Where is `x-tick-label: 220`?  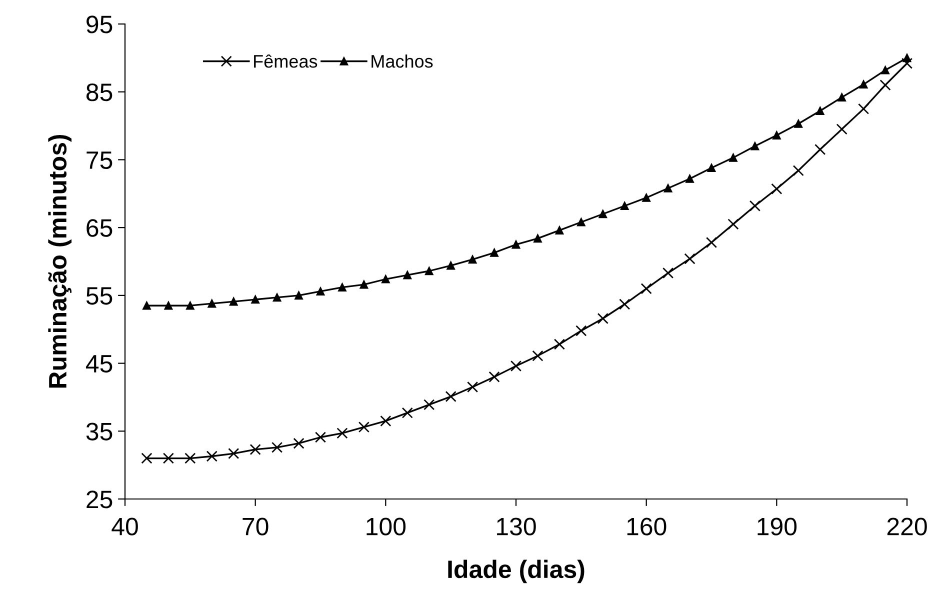
x-tick-label: 220 is located at coordinates (907, 527).